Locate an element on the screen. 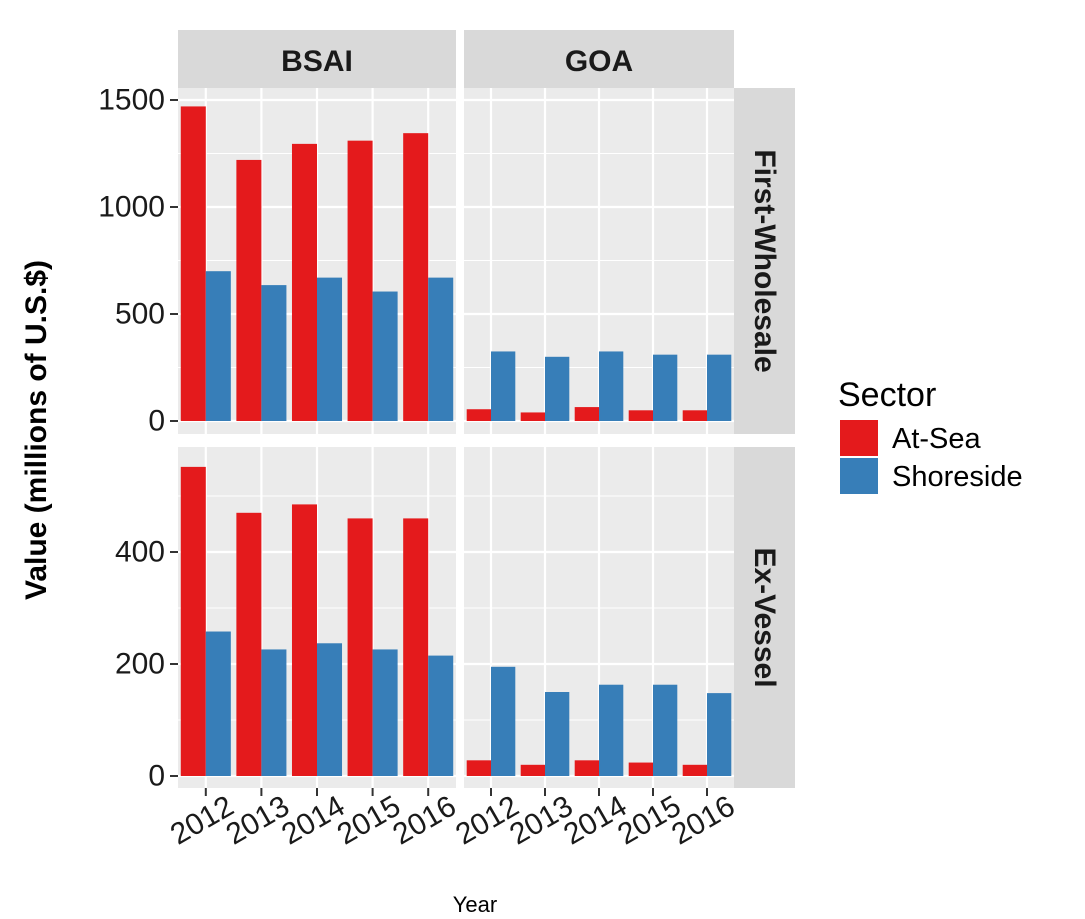 The image size is (1085, 919). y-ticks-layer: 0 500 1000 1500 0 200 400 is located at coordinates (138, 438).